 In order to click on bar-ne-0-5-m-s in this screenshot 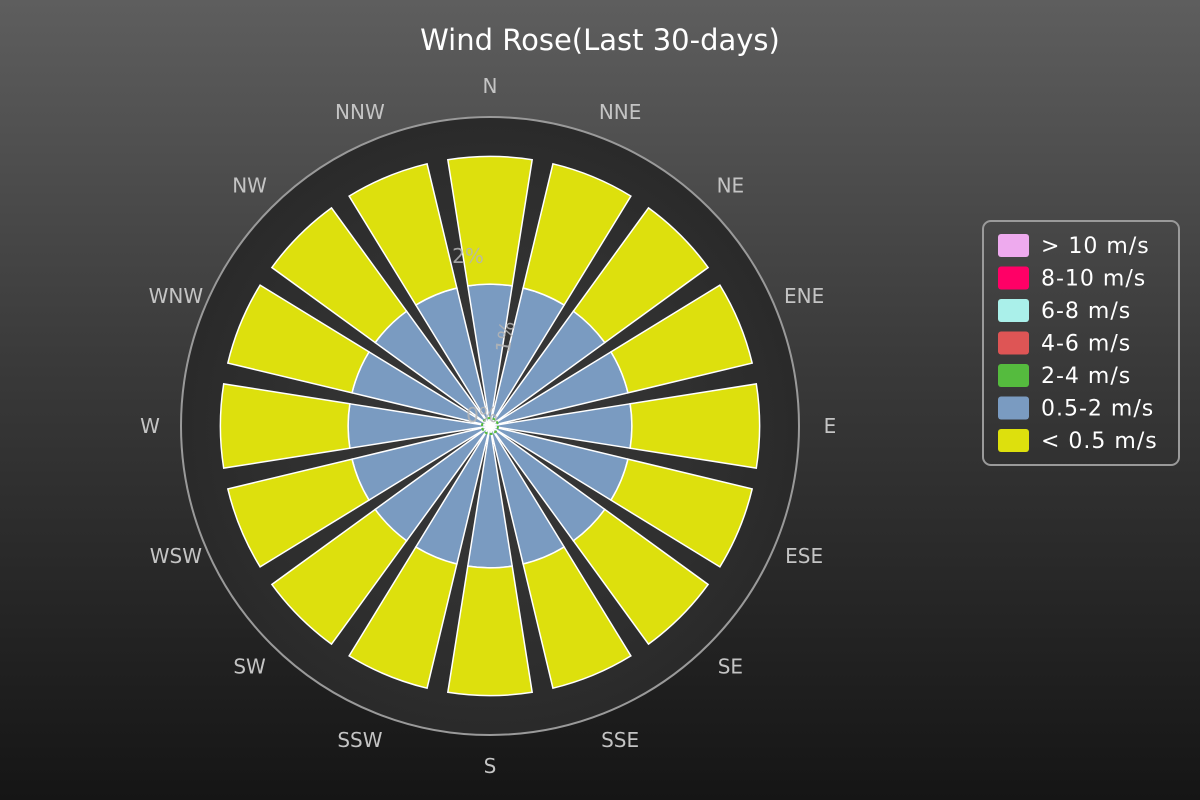, I will do `click(641, 275)`.